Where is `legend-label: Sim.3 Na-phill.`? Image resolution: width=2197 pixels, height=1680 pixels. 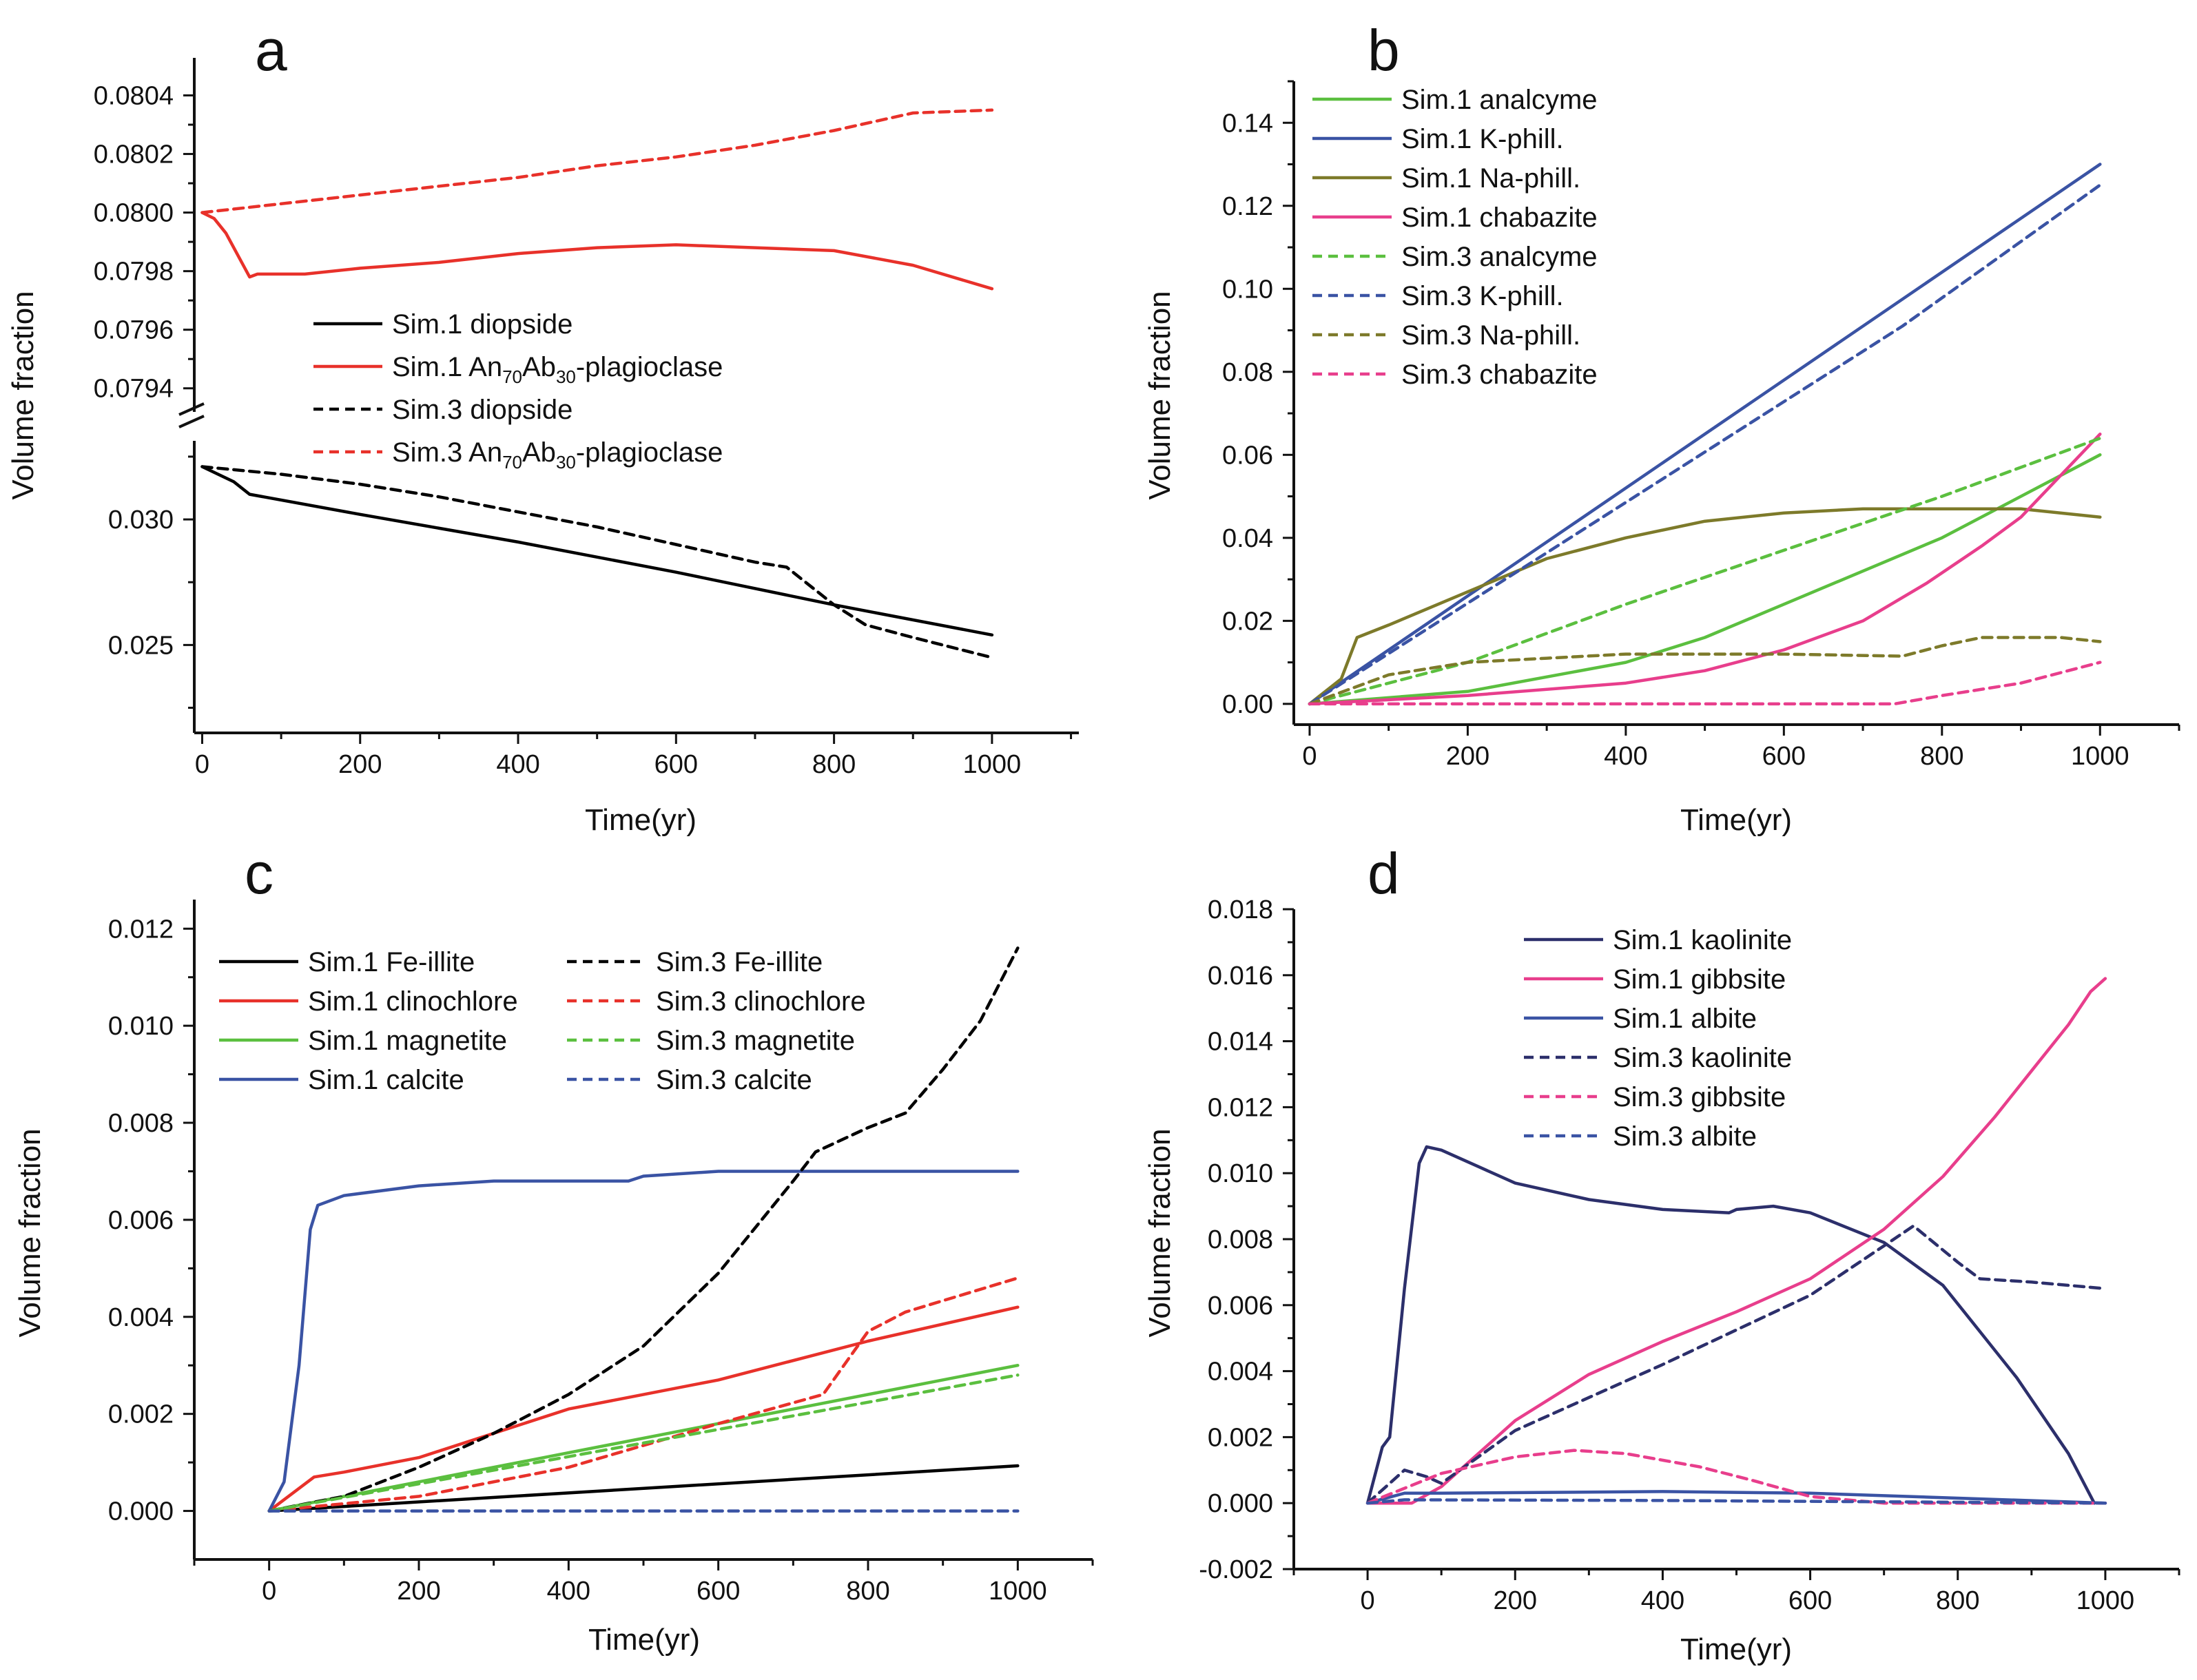
legend-label: Sim.3 Na-phill. is located at coordinates (1491, 335).